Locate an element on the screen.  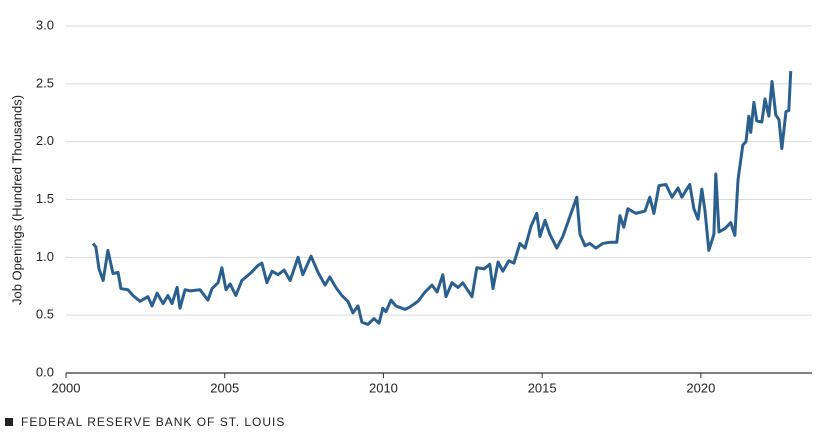
y-tick-label: 2.0 is located at coordinates (45, 140).